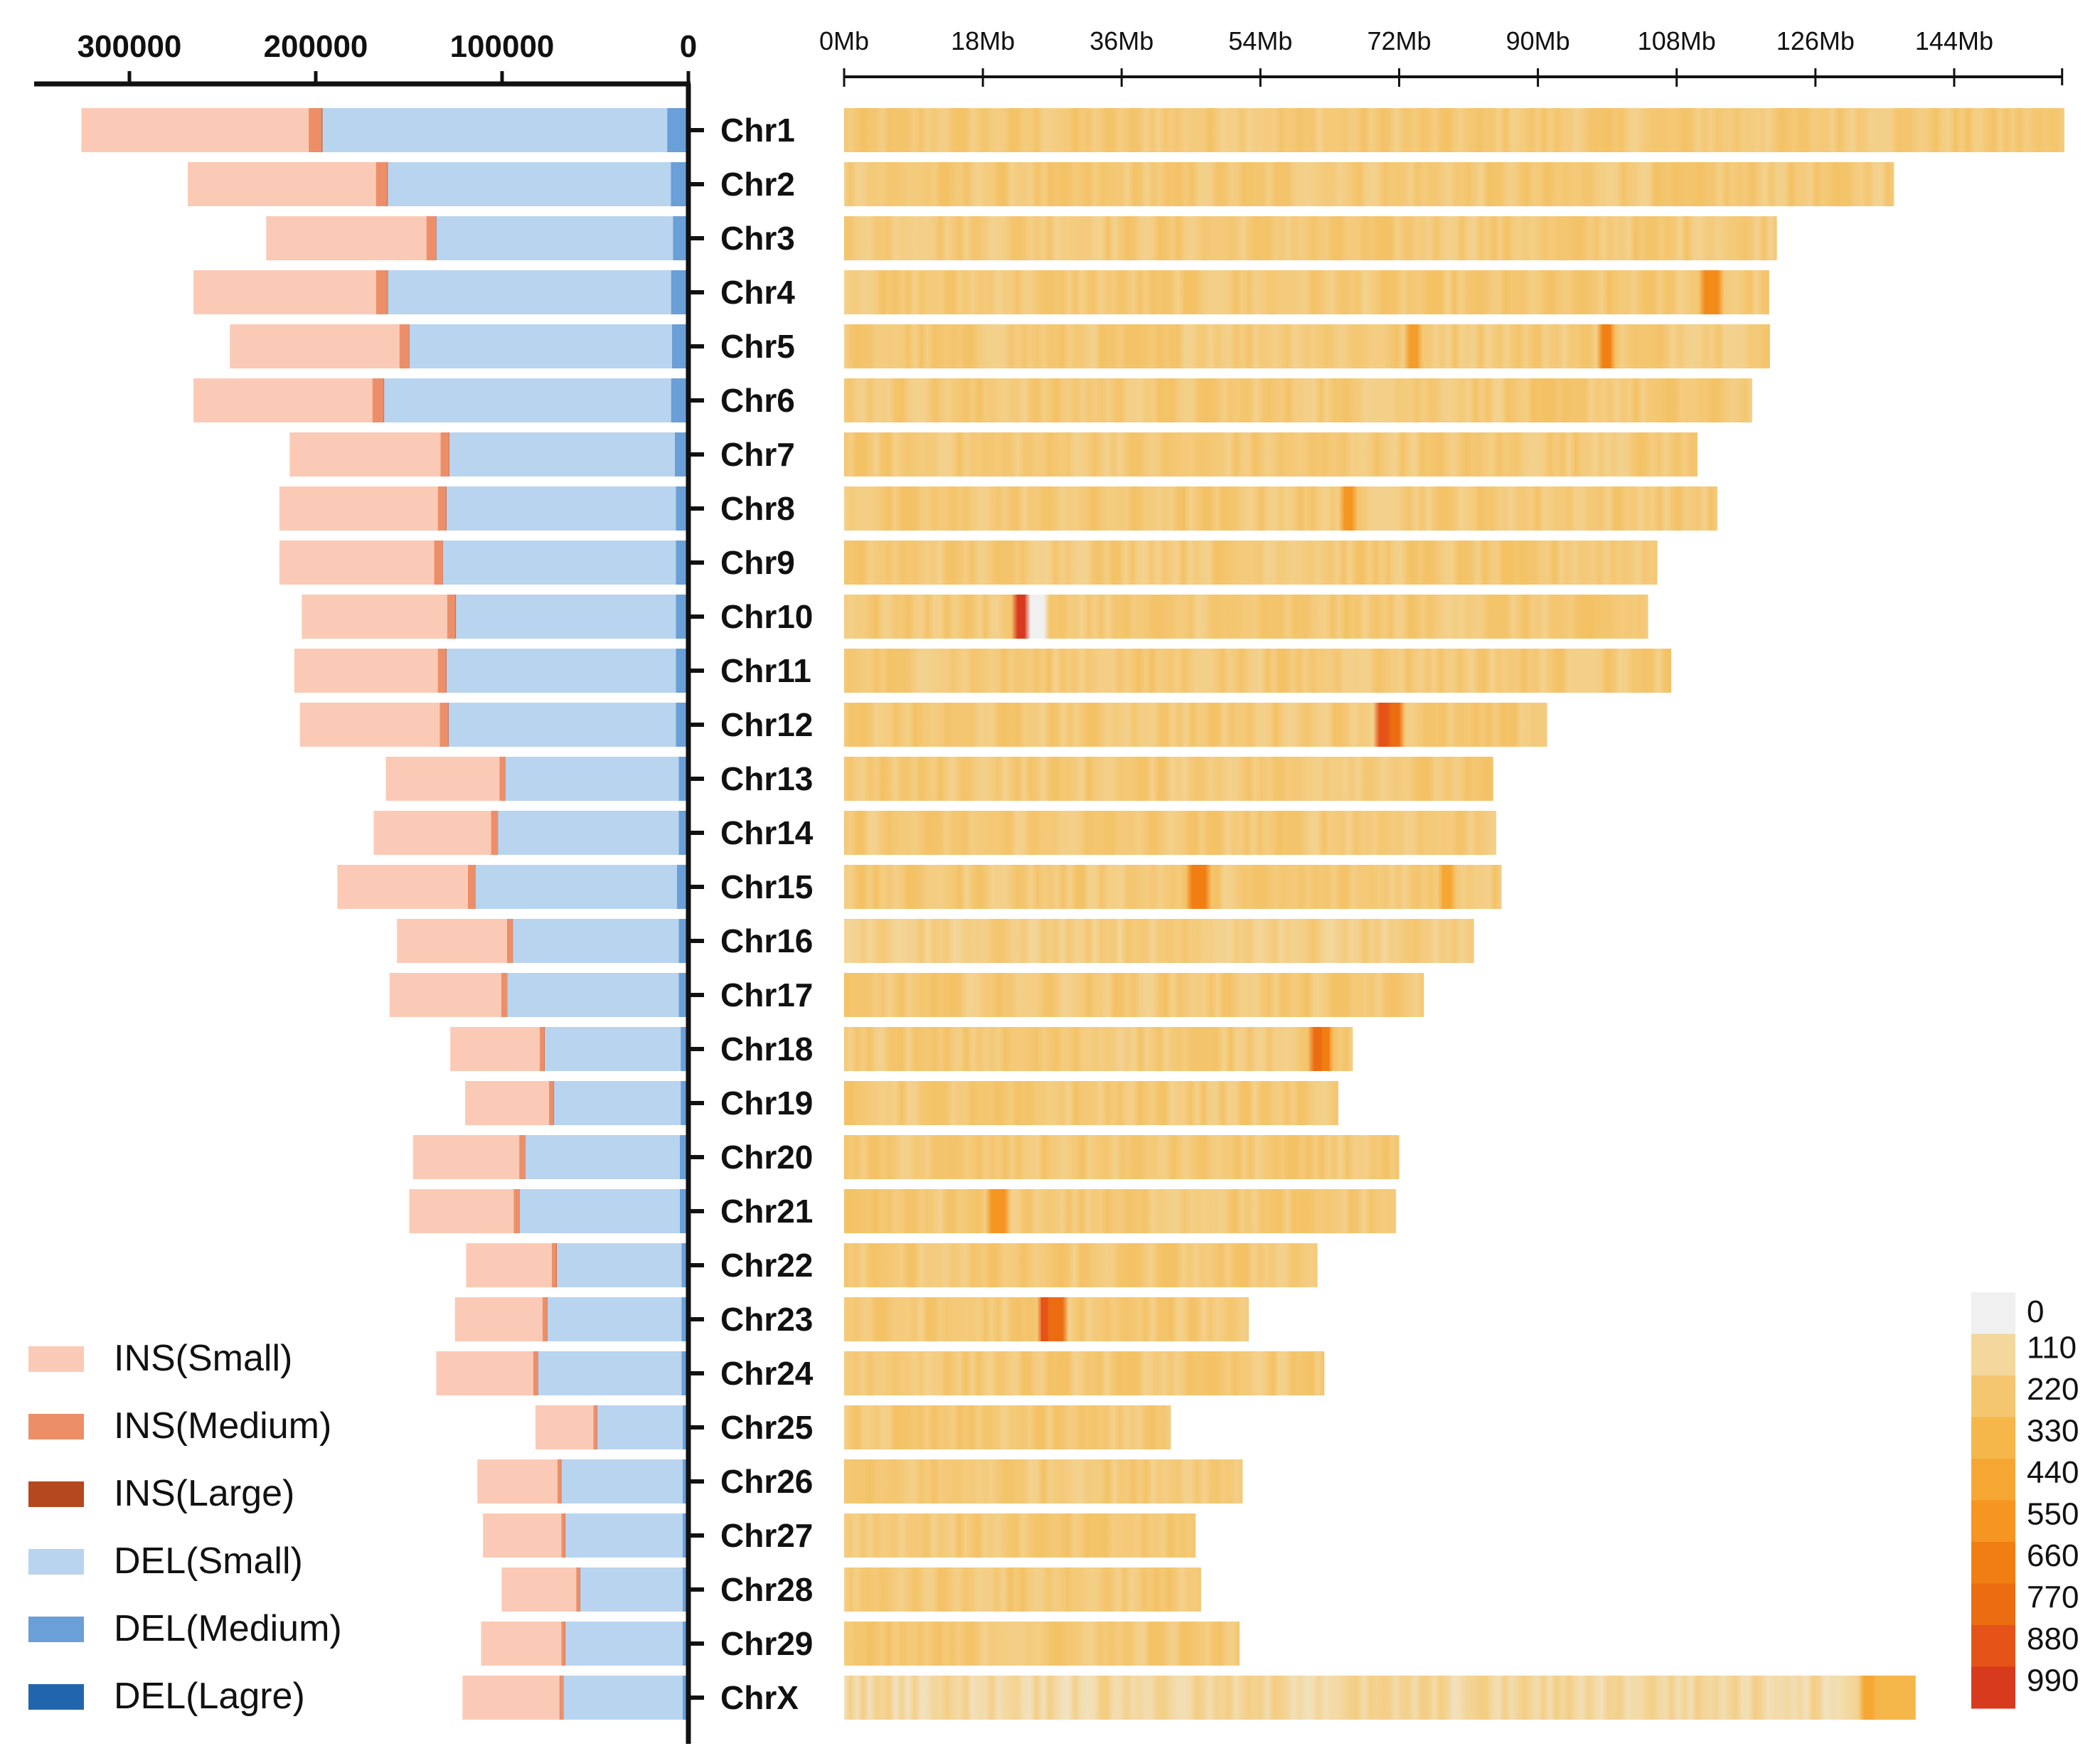 The image size is (2100, 1746). I want to click on legend-item: DEL(Medium), so click(185, 1628).